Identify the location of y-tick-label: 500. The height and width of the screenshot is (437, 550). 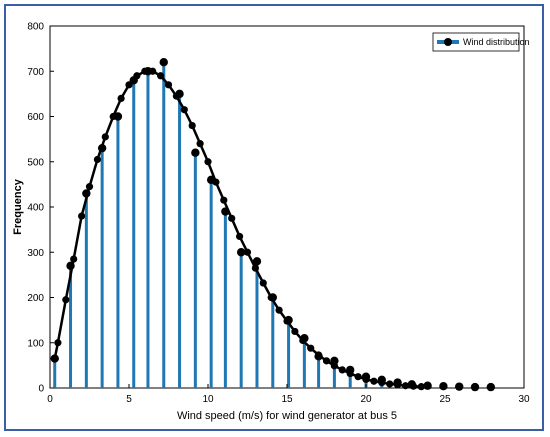
(35, 162).